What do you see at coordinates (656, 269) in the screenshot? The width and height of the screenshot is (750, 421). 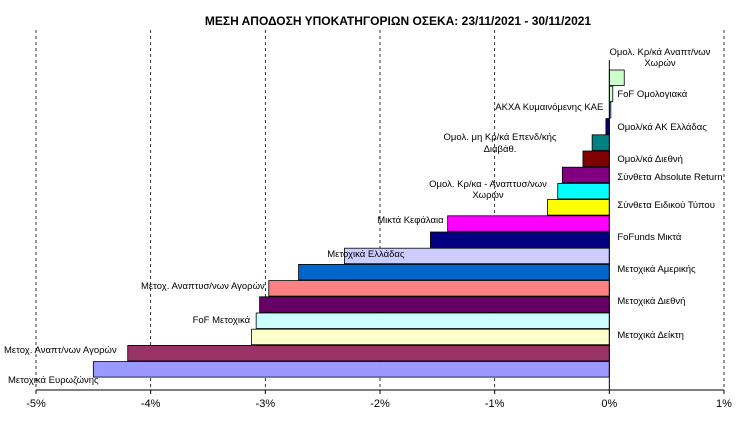 I see `category-label-12: Μετοχικά Αμερικής` at bounding box center [656, 269].